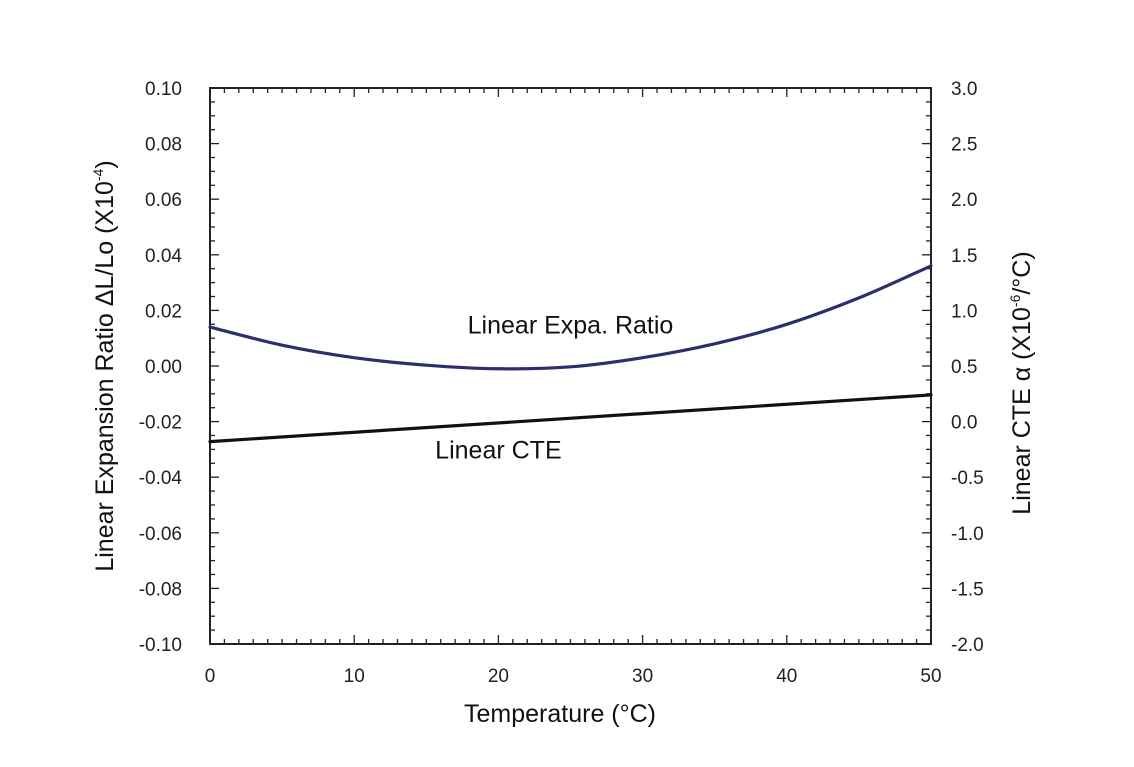  Describe the element at coordinates (98, 174) in the screenshot. I see `y-left-title-sup: -4` at that location.